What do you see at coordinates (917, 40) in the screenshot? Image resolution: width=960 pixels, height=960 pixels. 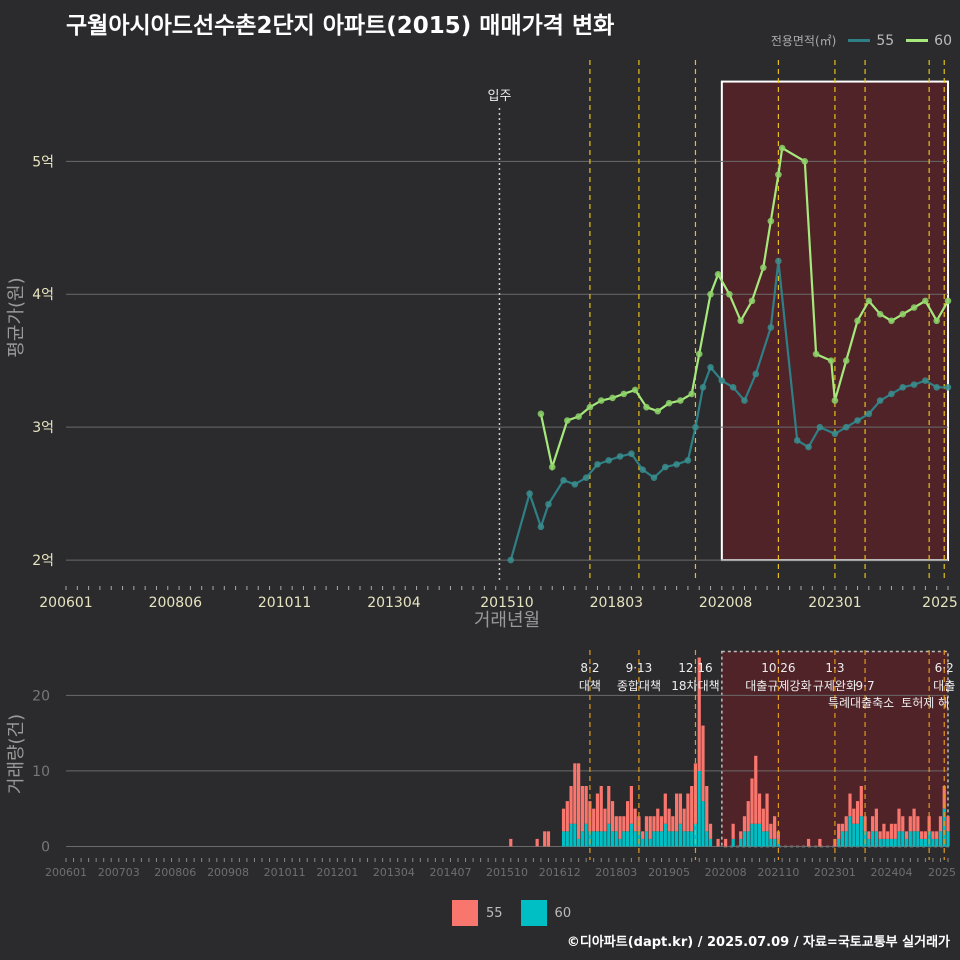 I see `legend-60-line-icon` at bounding box center [917, 40].